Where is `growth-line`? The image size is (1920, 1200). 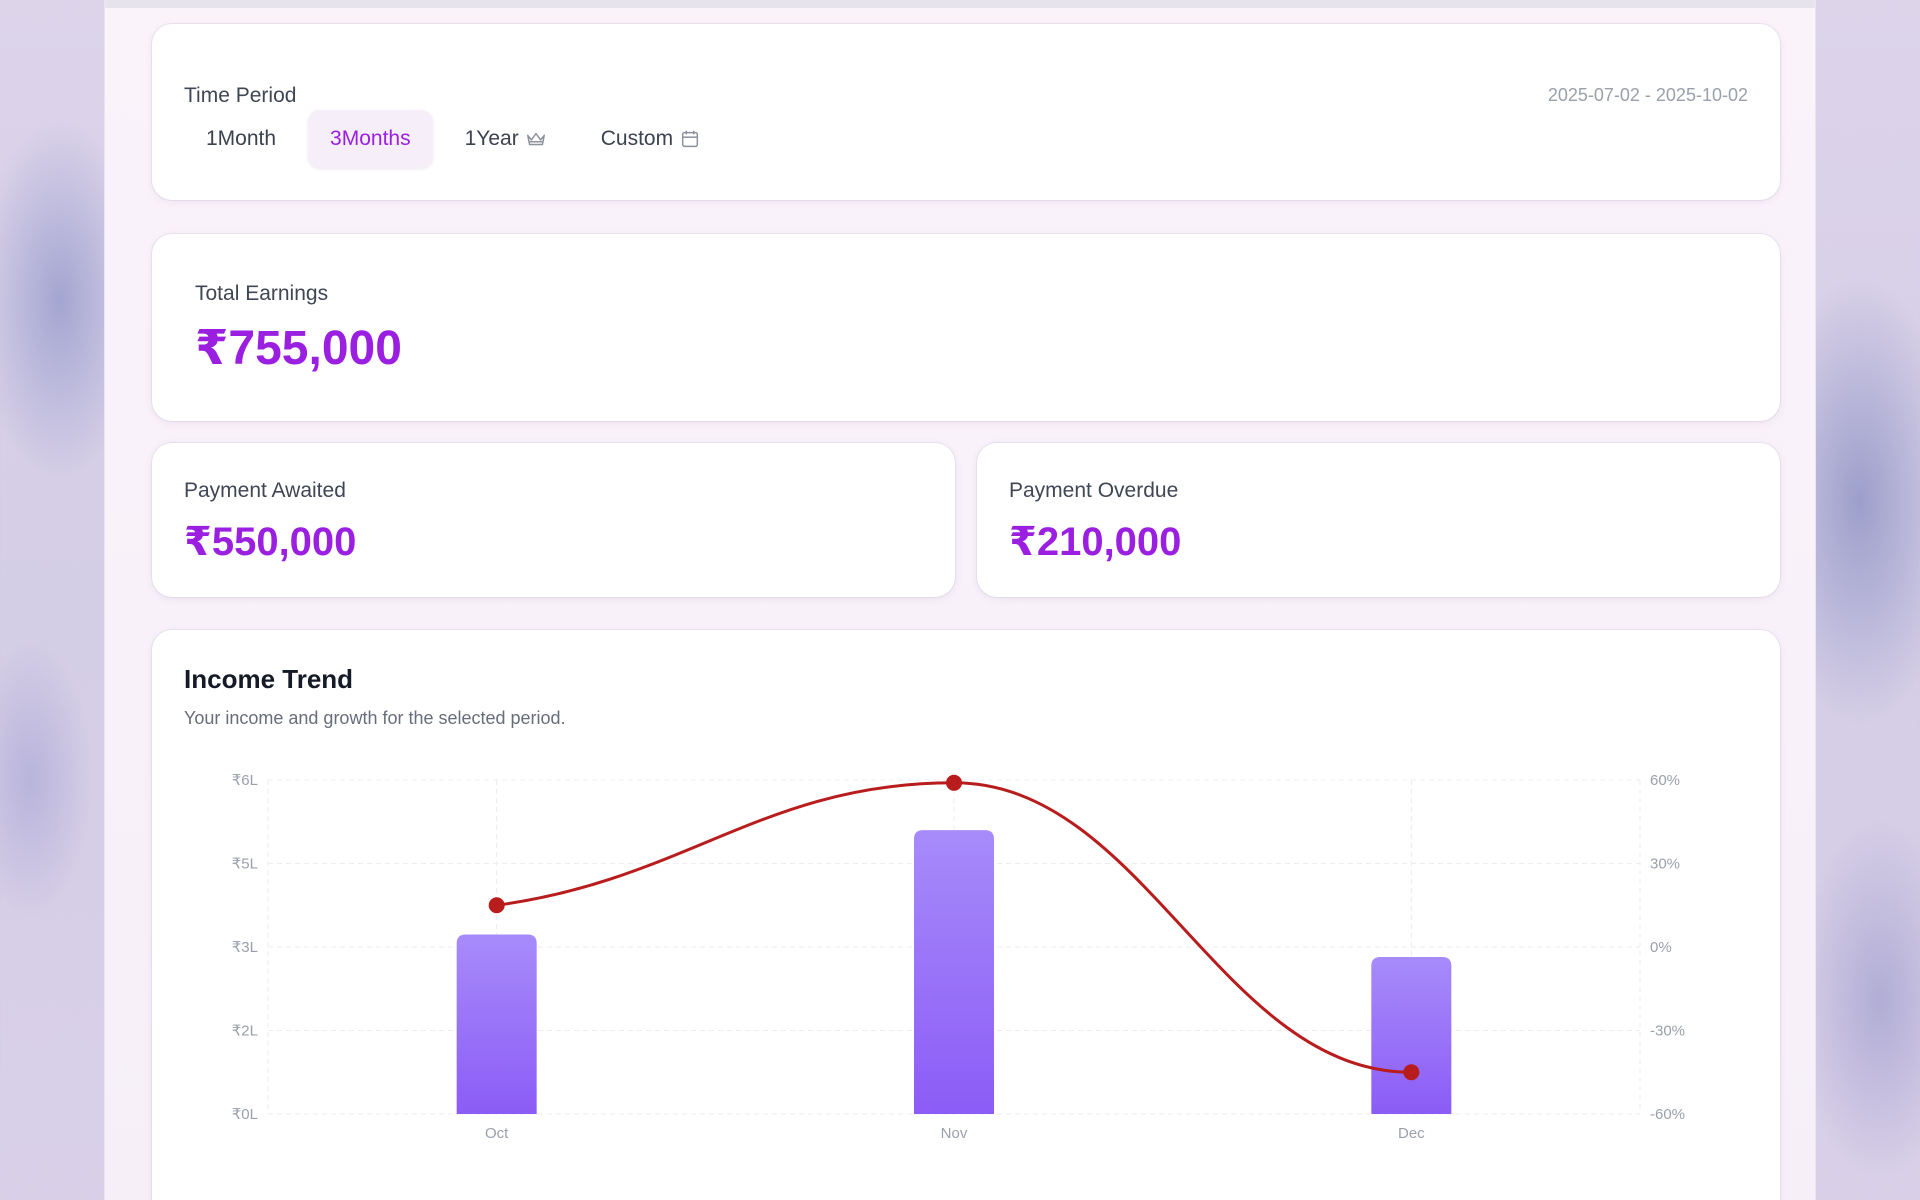
growth-line is located at coordinates (954, 927).